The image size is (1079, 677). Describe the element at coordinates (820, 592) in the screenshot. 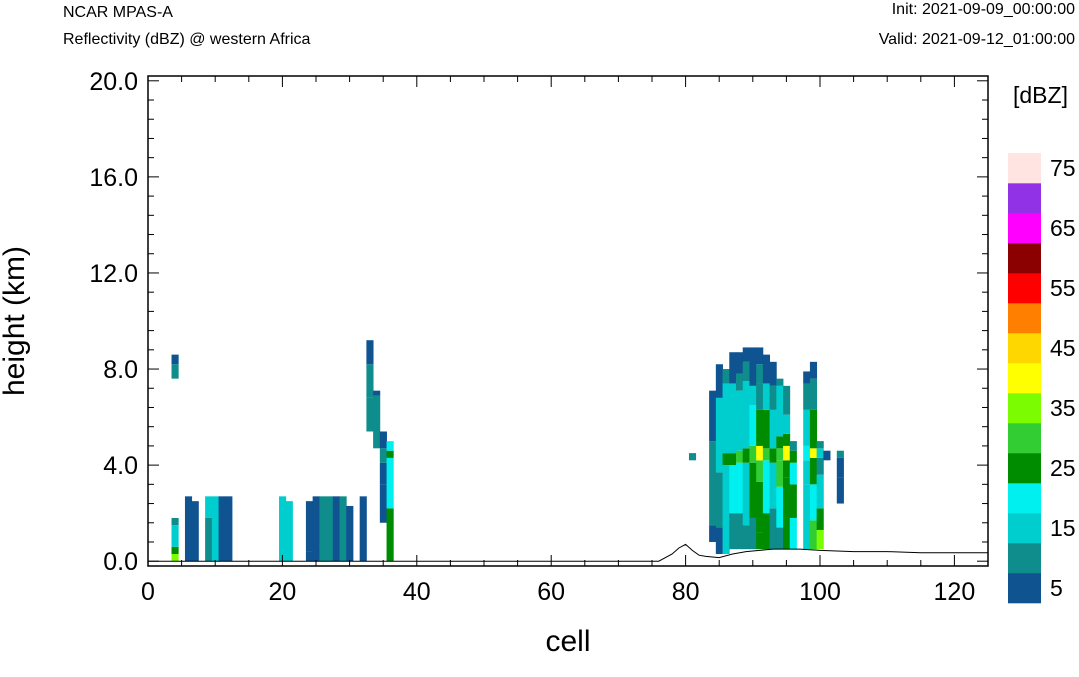

I see `x-tick-label: 100` at that location.